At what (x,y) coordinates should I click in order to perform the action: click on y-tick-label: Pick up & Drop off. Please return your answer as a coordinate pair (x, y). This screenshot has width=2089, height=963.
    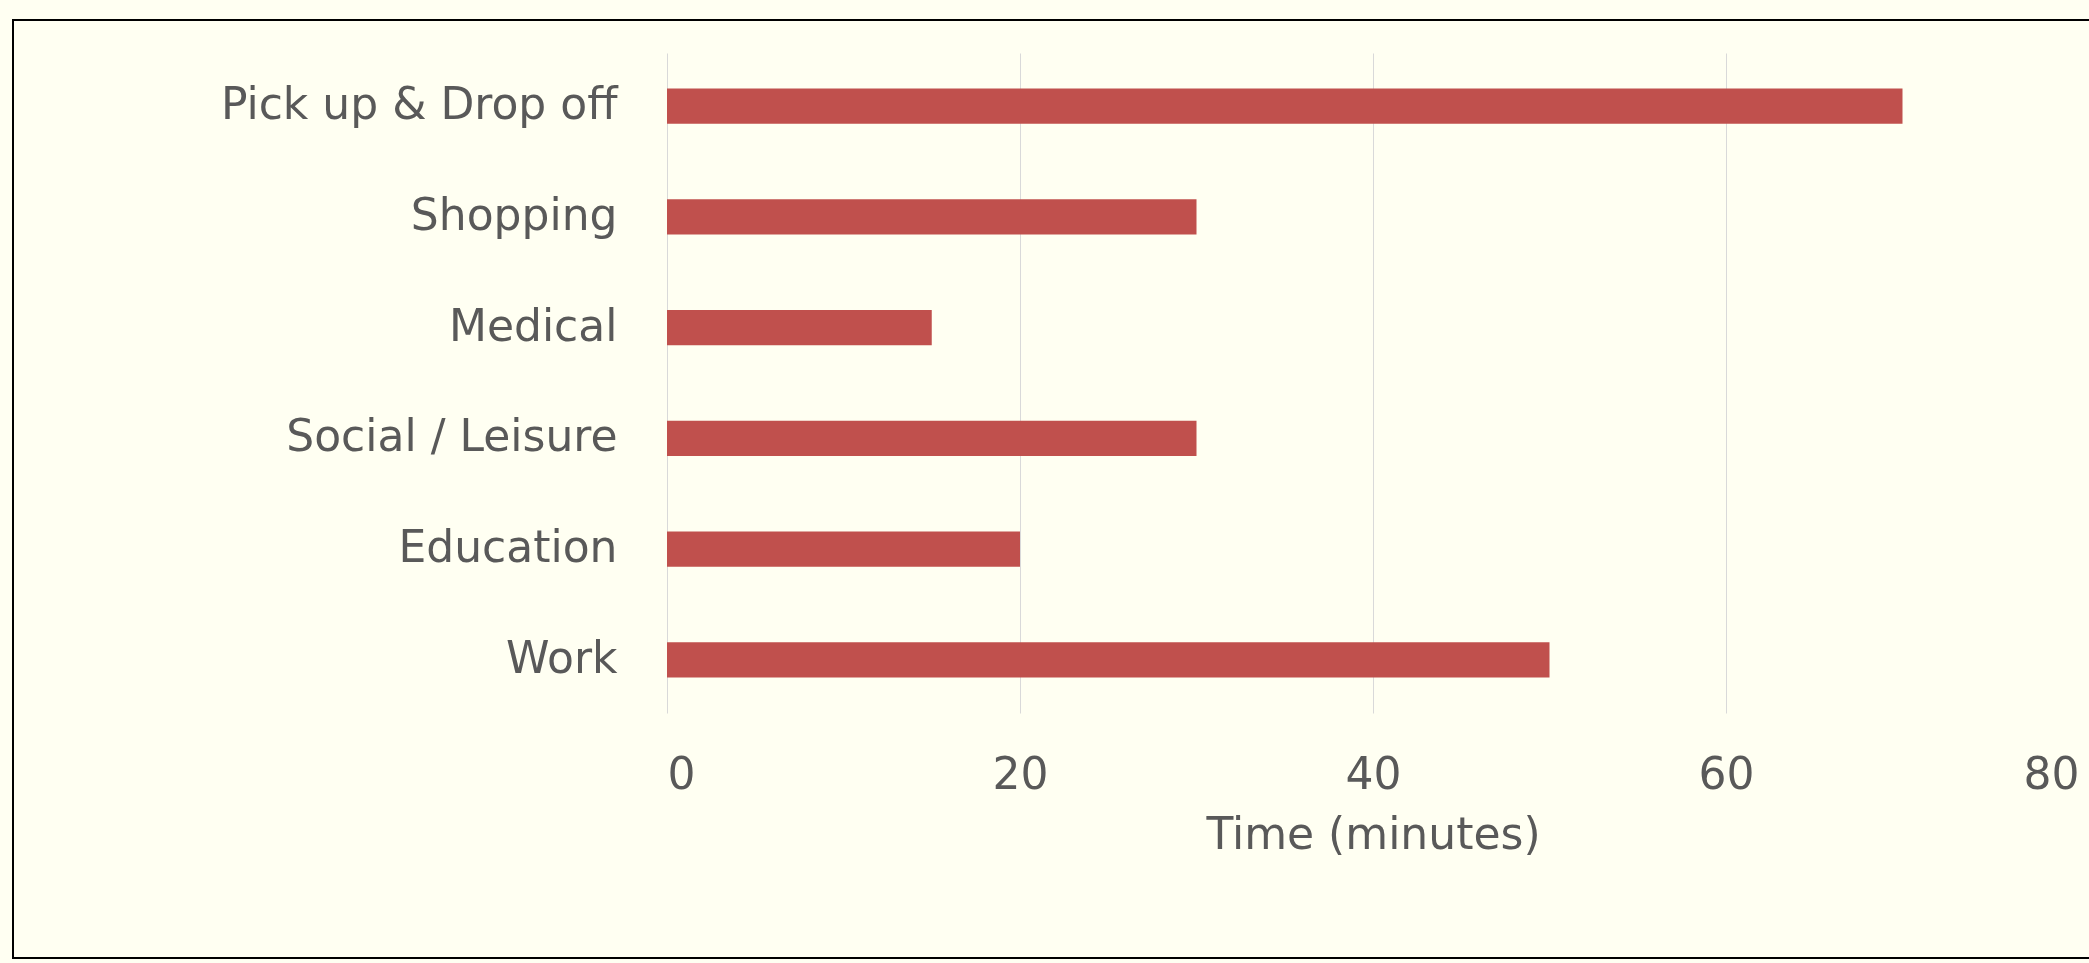
    Looking at the image, I should click on (420, 104).